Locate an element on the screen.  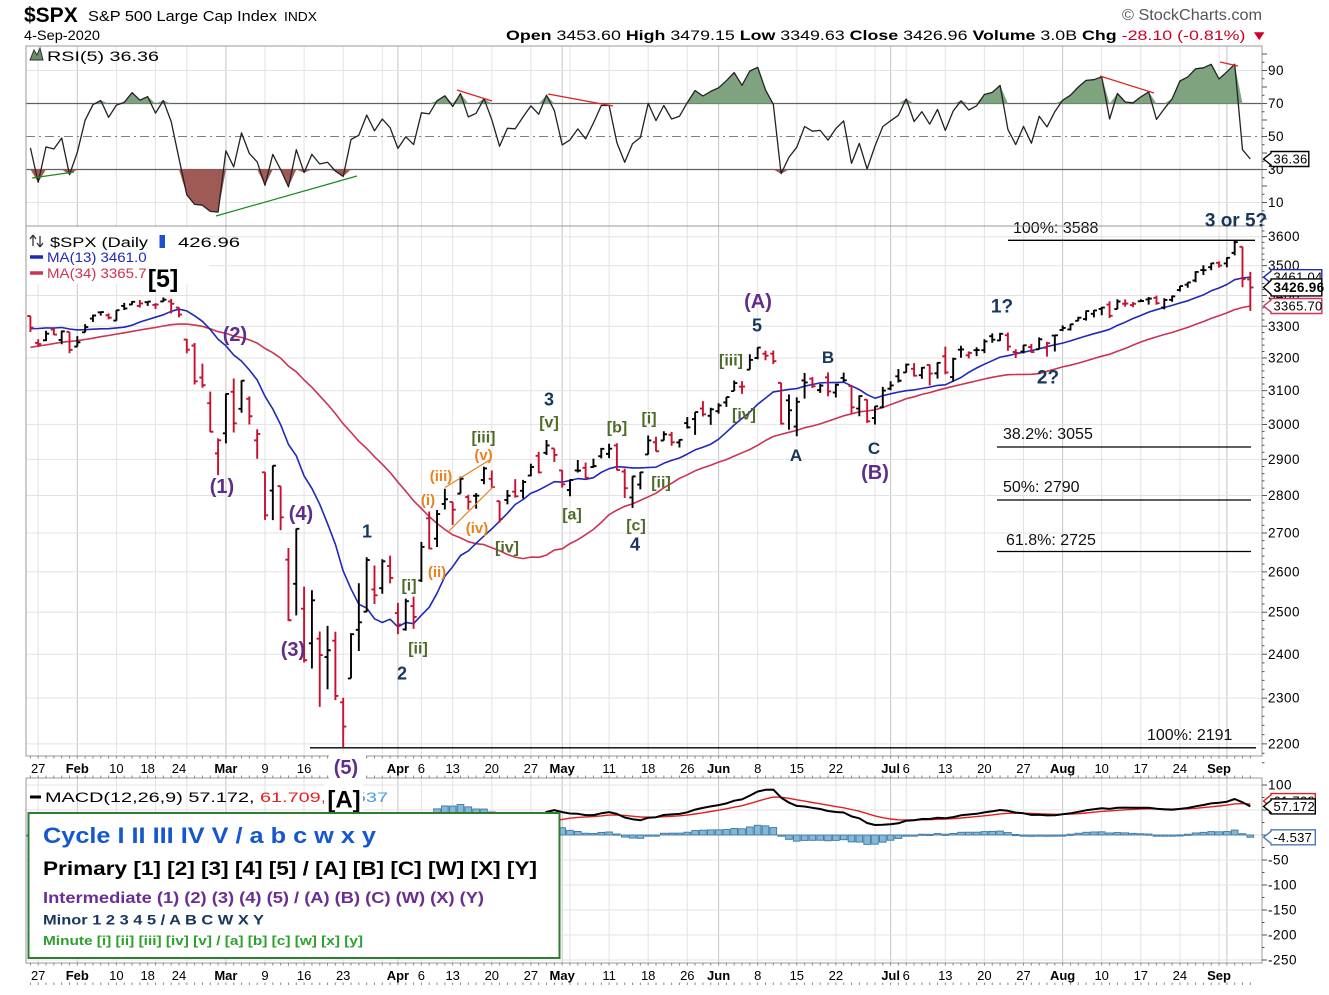
svg-text: (v) is located at coordinates (483, 455).